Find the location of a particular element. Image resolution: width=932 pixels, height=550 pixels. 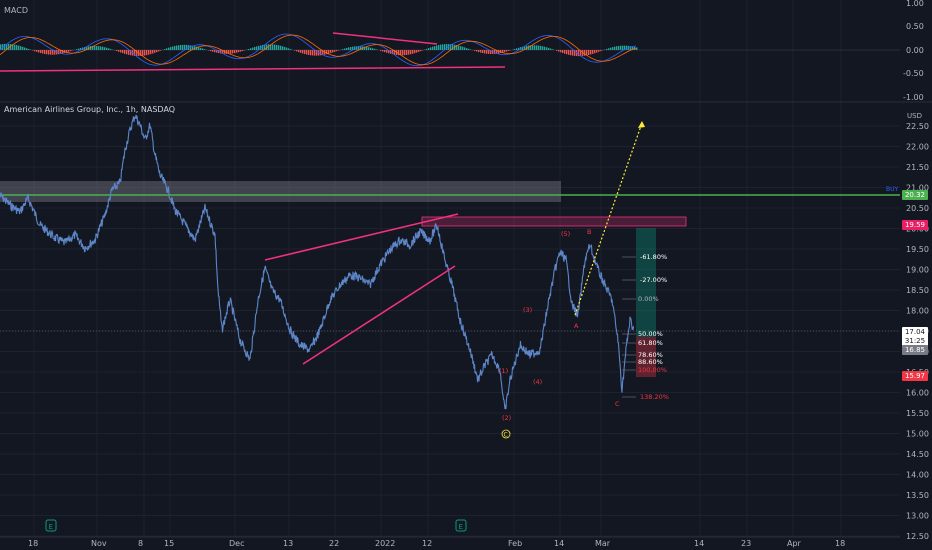

wave-c-circle-icon is located at coordinates (506, 434).